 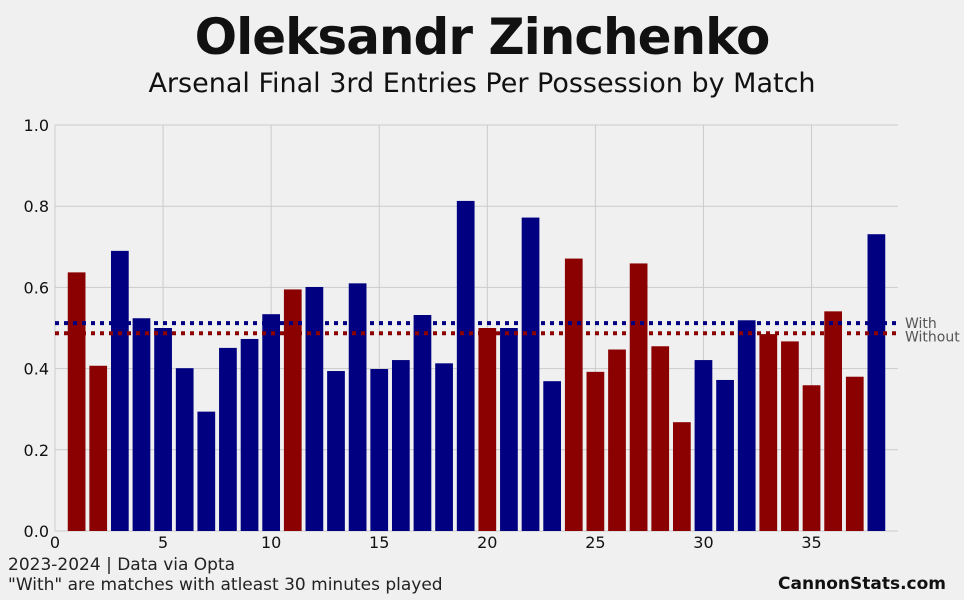 What do you see at coordinates (595, 542) in the screenshot?
I see `x-tick-label: 25` at bounding box center [595, 542].